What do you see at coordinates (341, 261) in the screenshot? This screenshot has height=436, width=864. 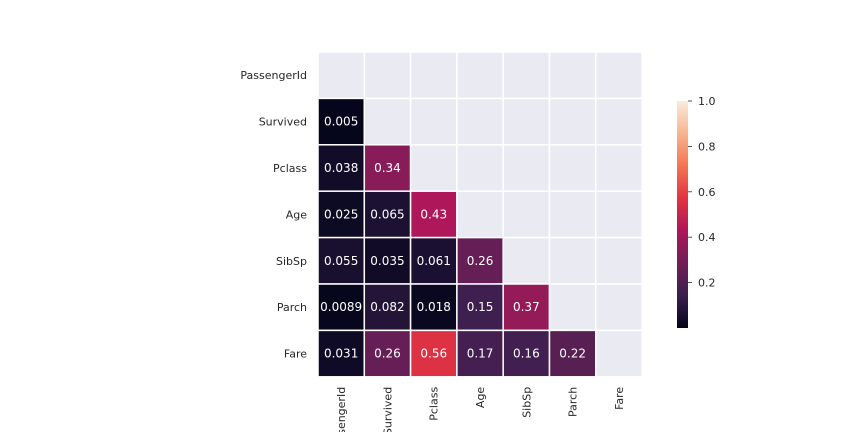 I see `cell-annotation: 0.055` at bounding box center [341, 261].